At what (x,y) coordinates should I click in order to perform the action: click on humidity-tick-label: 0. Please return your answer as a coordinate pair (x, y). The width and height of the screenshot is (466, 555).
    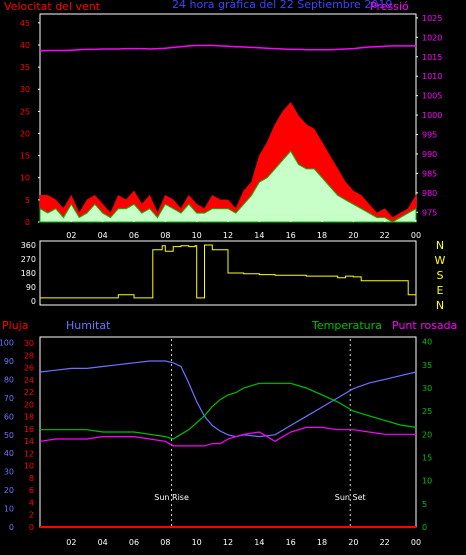
    Looking at the image, I should click on (11, 527).